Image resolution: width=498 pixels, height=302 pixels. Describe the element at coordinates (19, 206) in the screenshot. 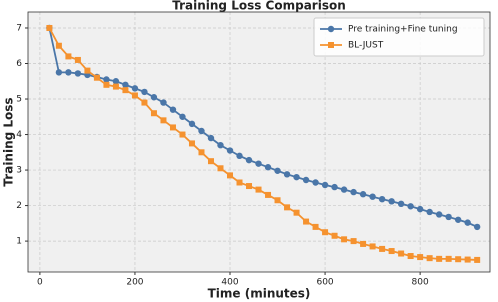

I see `y-tick-label: 2` at that location.